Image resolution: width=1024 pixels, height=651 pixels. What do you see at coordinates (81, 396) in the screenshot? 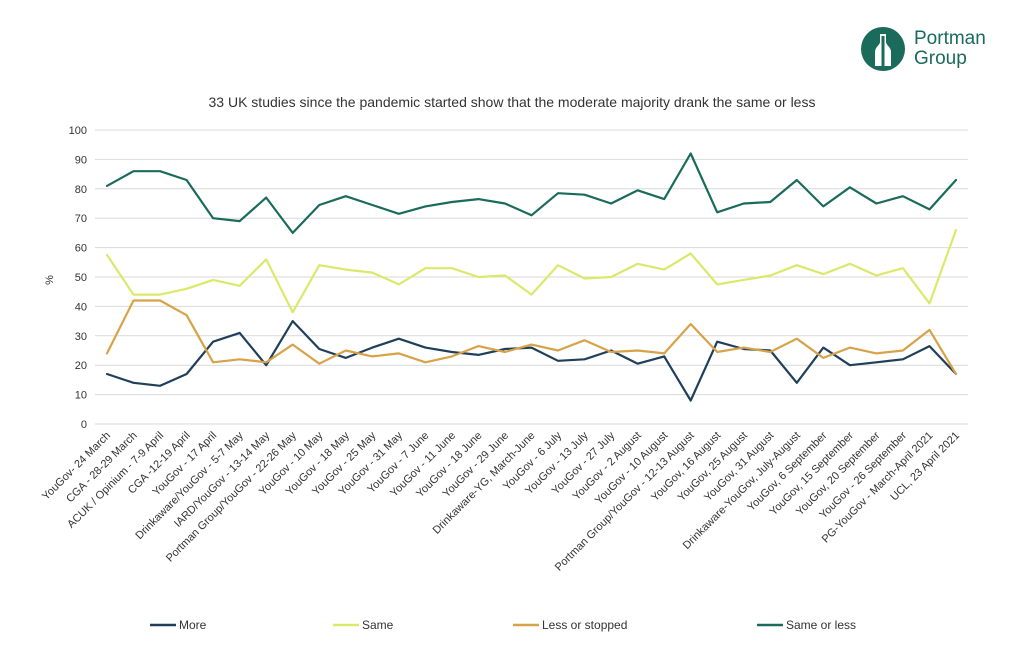
I see `y-tick-label: 10` at bounding box center [81, 396].